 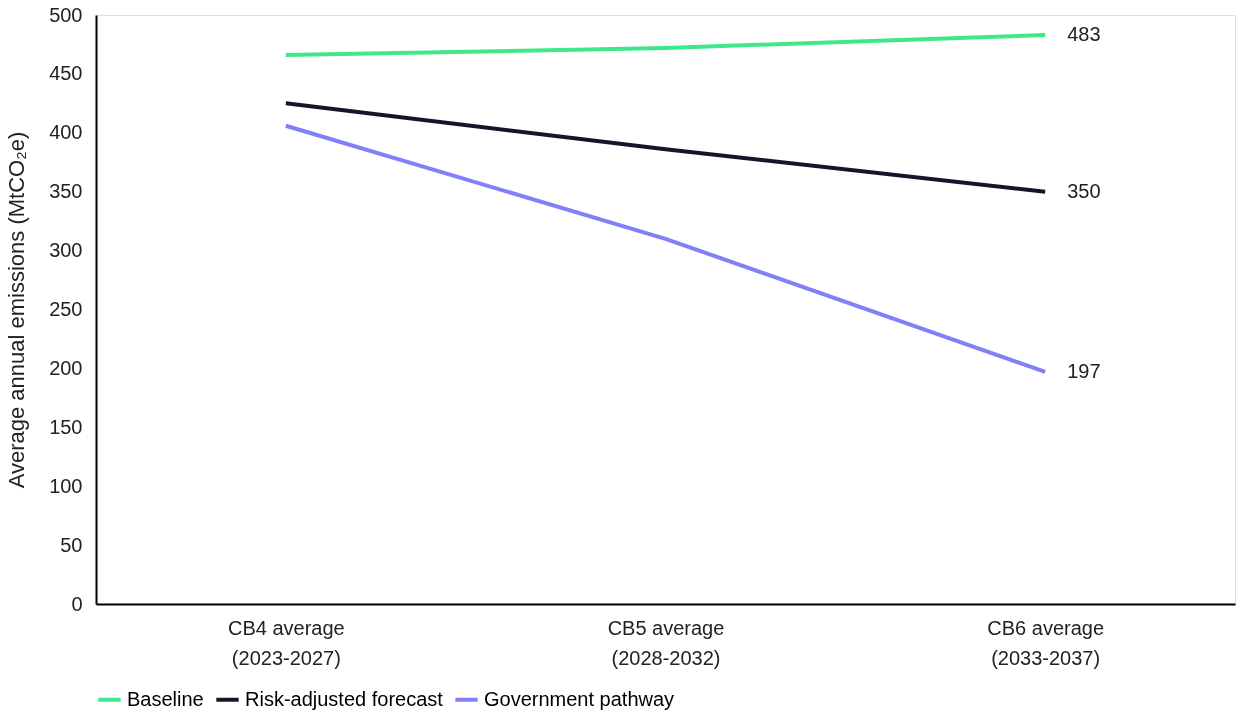 What do you see at coordinates (286, 642) in the screenshot?
I see `x-tick-label: CB4 average (2023-2027)` at bounding box center [286, 642].